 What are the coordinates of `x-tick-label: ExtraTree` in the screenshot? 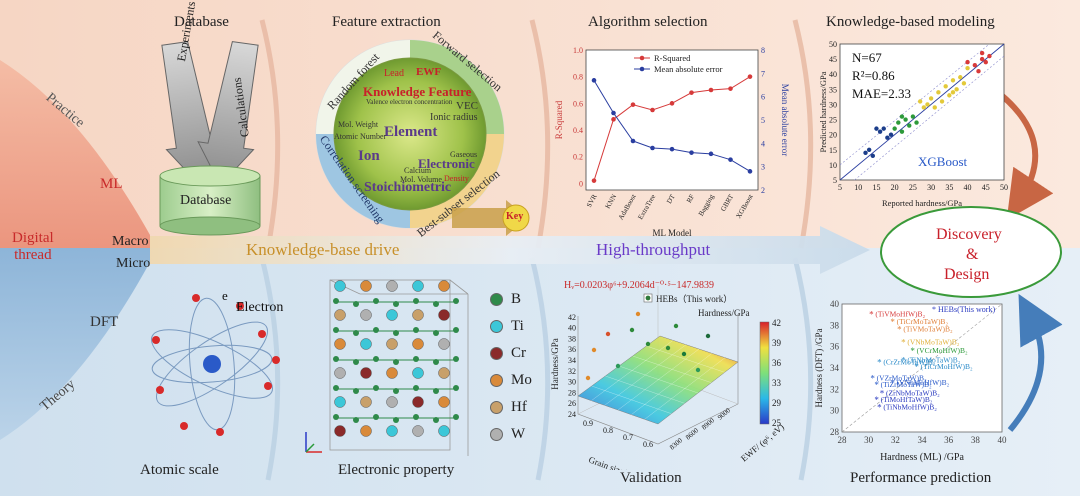 It's located at (646, 207).